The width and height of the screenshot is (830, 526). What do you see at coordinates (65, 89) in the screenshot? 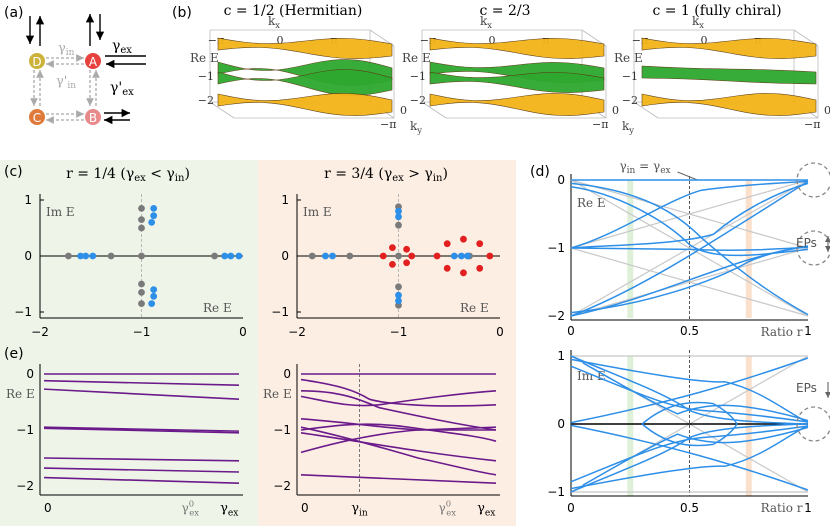
I see `panel-a-couplings` at bounding box center [65, 89].